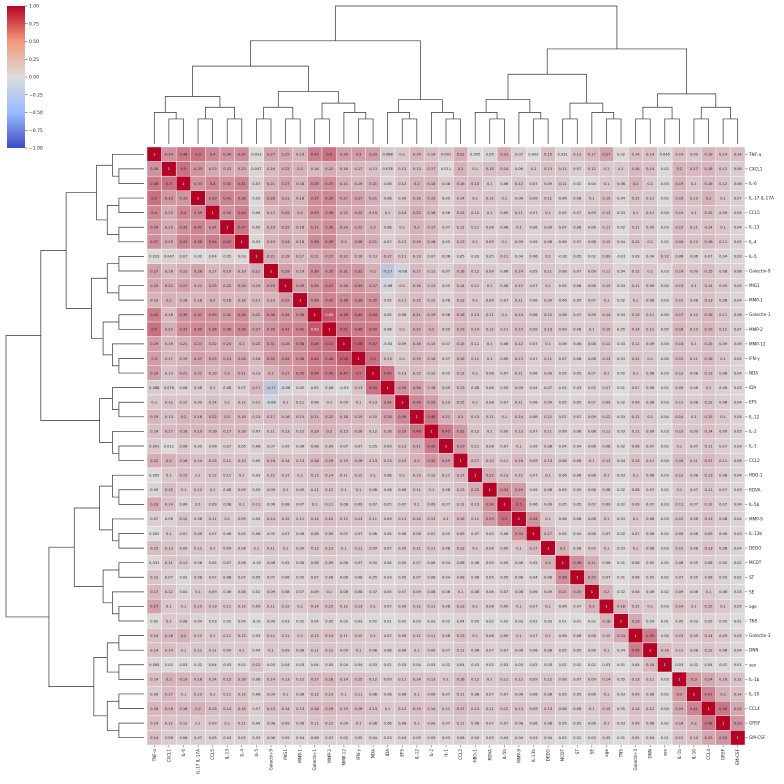 This screenshot has width=784, height=784. I want to click on colorbar-tick-label: 1.00, so click(34, 7).